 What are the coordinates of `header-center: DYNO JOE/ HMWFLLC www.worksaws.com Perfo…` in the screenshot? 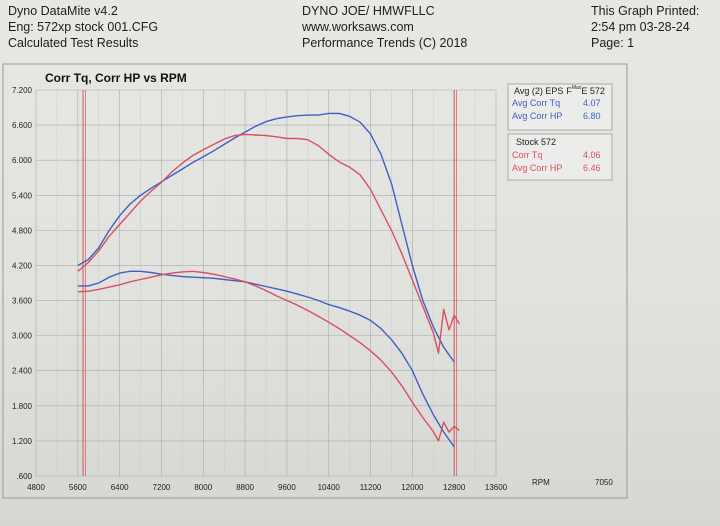 It's located at (384, 27).